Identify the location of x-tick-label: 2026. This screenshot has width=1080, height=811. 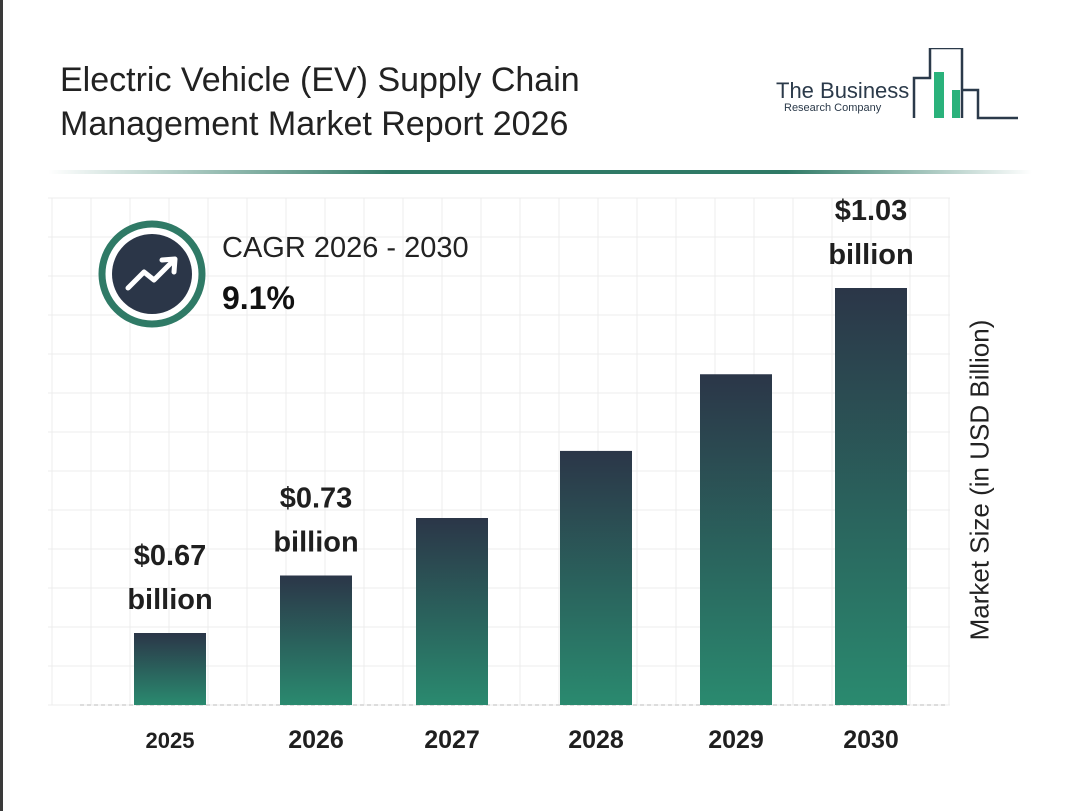
(316, 740).